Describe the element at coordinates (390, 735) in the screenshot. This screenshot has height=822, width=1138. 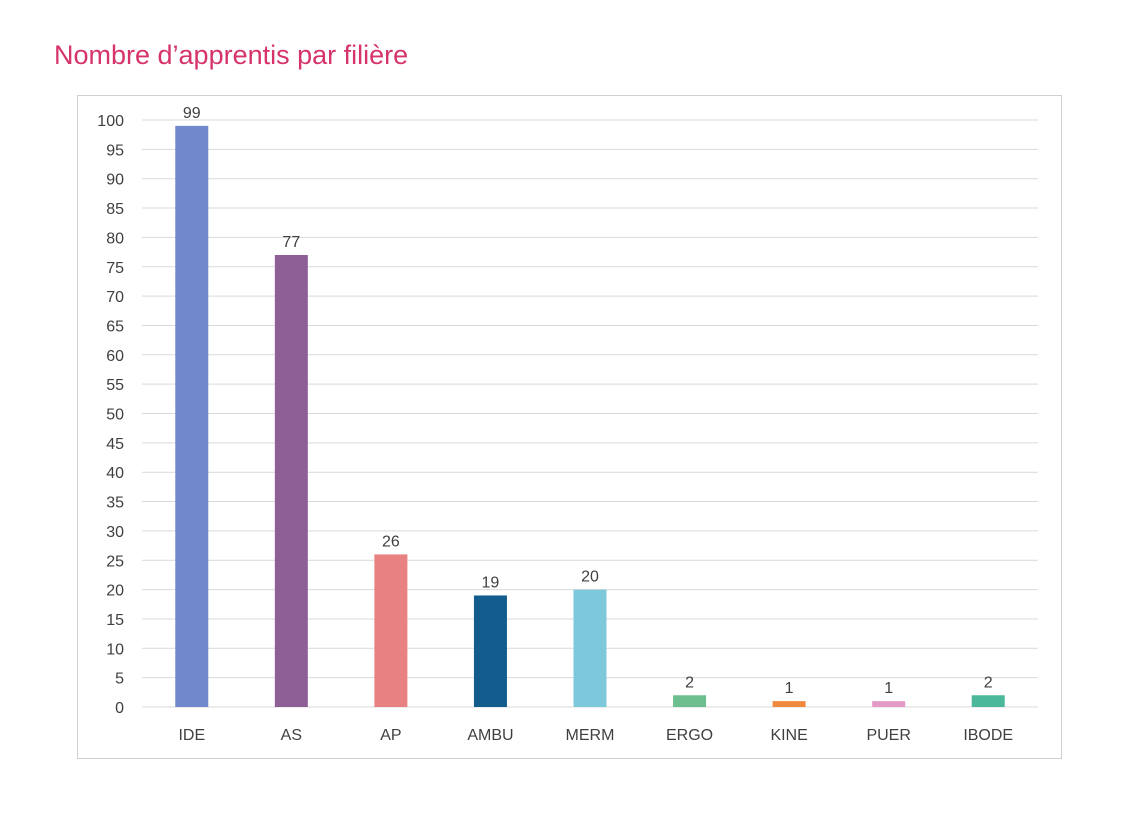
I see `x-tick-label-ap: AP` at that location.